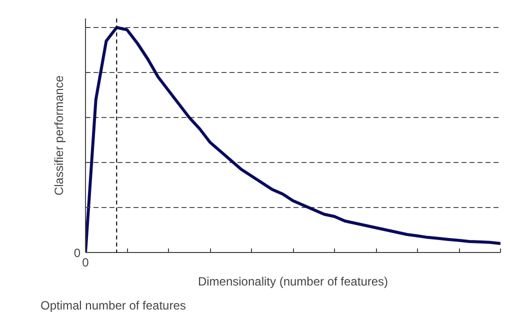 The width and height of the screenshot is (510, 326). Describe the element at coordinates (59, 135) in the screenshot. I see `y-axis-title: Classifier performance` at that location.